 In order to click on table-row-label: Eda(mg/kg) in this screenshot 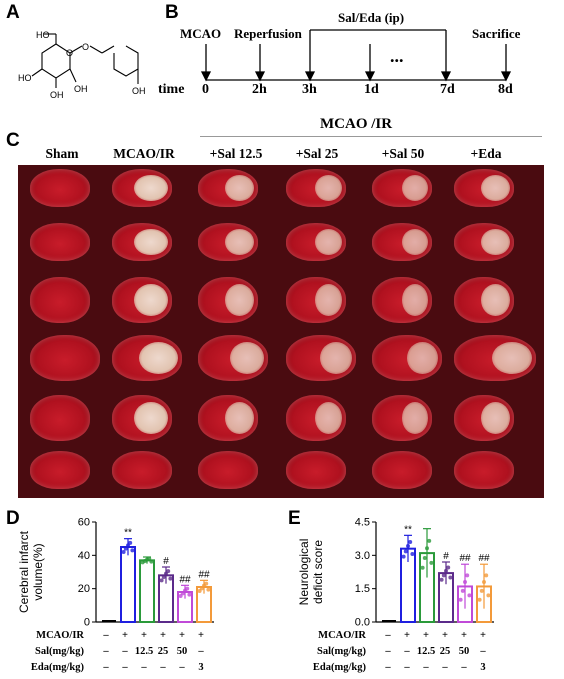, I will do `click(339, 667)`.